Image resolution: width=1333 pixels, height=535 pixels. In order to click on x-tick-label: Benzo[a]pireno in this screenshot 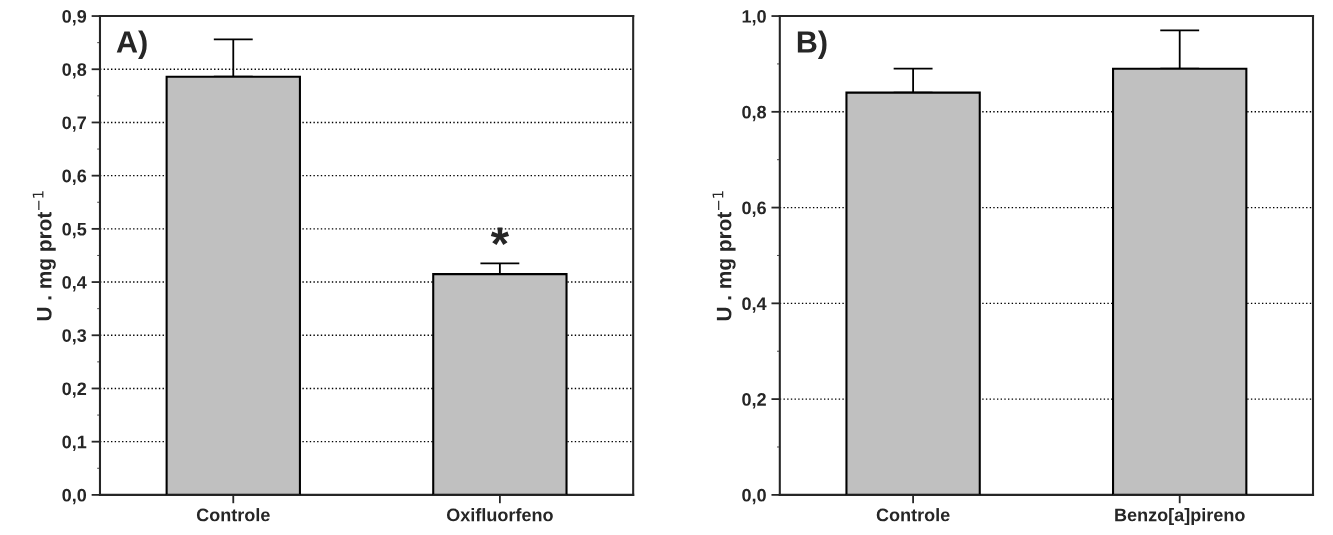, I will do `click(1180, 516)`.